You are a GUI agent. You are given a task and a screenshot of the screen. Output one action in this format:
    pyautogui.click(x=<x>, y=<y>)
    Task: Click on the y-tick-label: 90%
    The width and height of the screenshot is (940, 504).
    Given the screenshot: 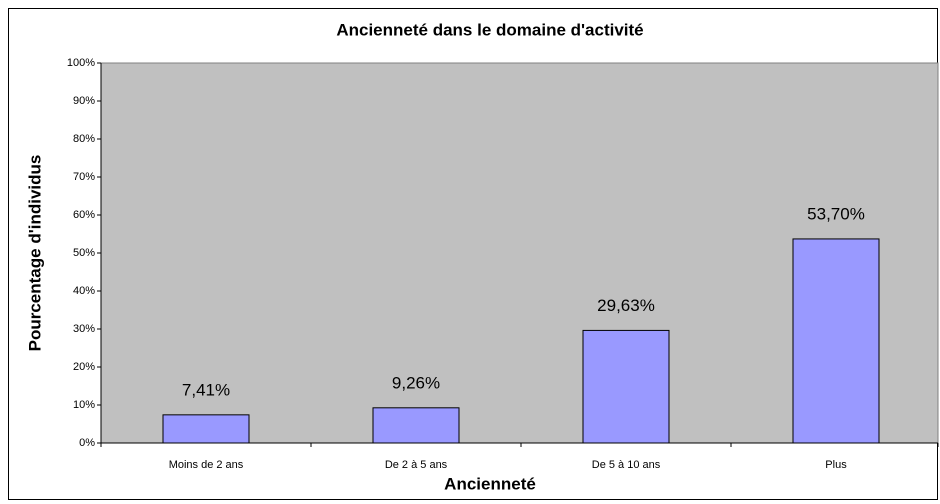 What is the action you would take?
    pyautogui.click(x=84, y=101)
    